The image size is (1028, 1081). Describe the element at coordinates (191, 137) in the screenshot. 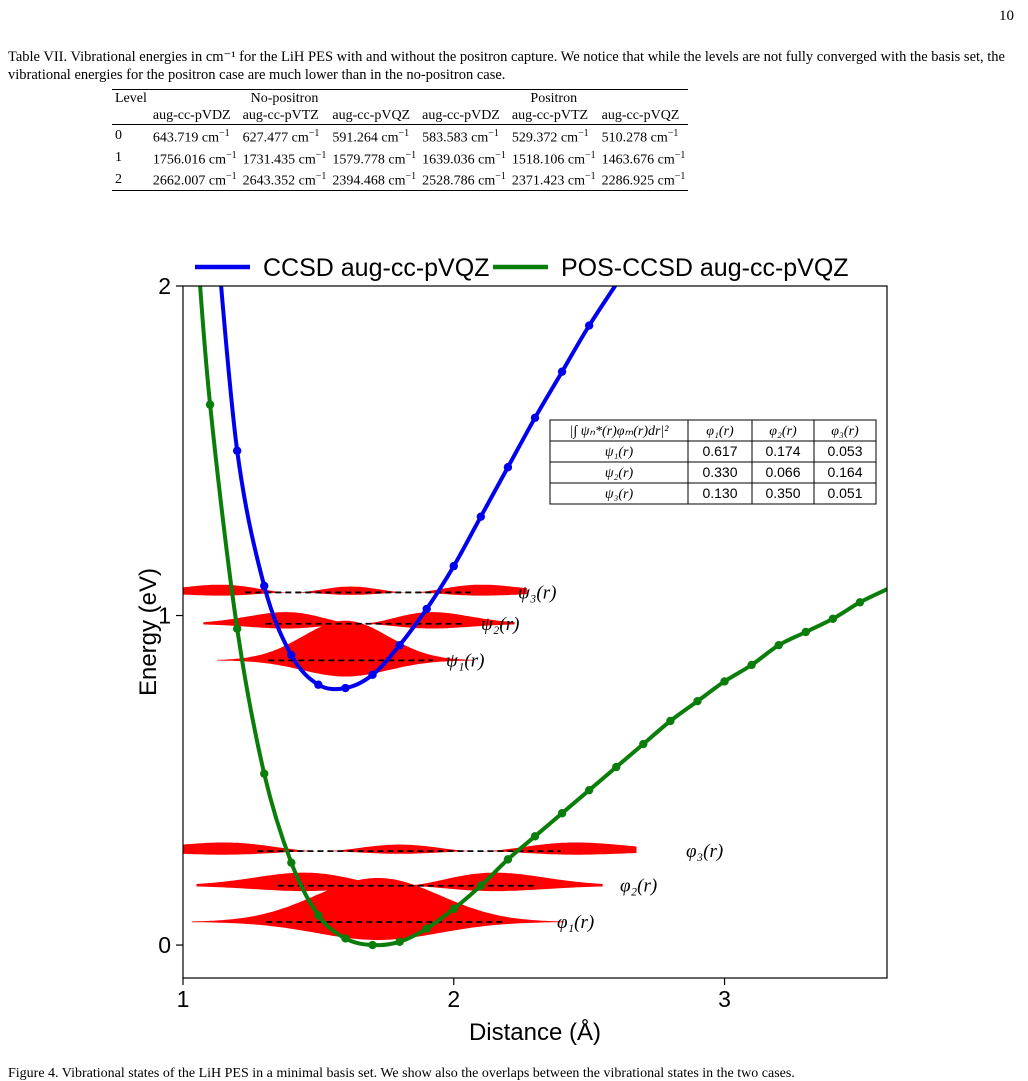

I see `energy-cell: 643.719 cm−1` at that location.